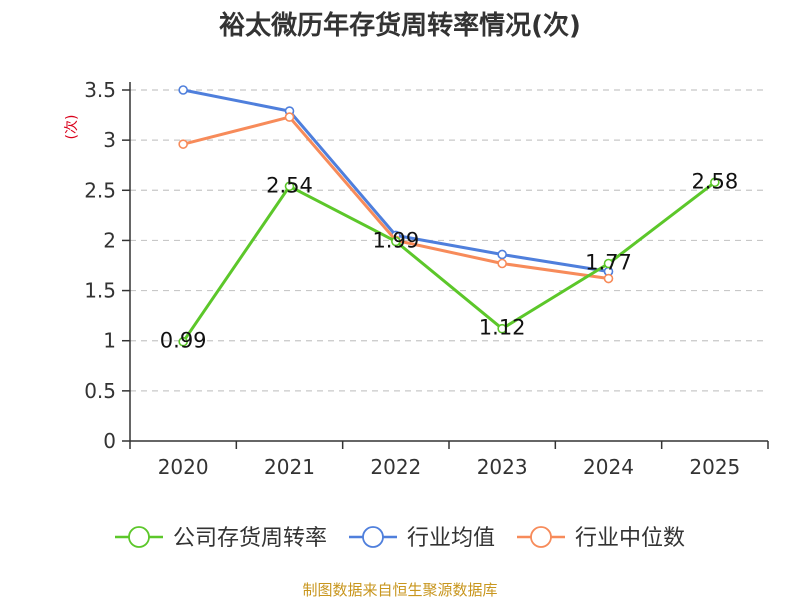  I want to click on y-tick-label: 1, so click(109, 341).